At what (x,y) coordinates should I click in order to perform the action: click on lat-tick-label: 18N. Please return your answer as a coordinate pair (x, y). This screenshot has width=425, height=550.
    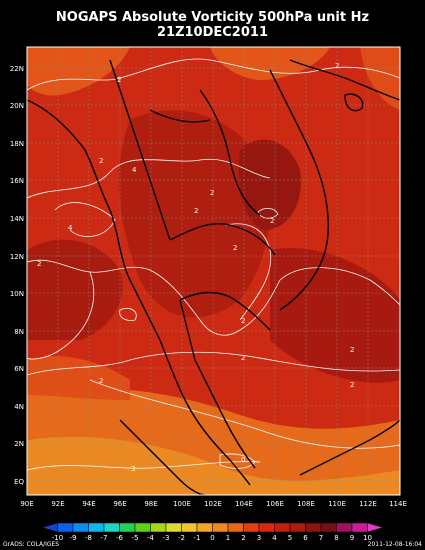
    Looking at the image, I should click on (17, 144).